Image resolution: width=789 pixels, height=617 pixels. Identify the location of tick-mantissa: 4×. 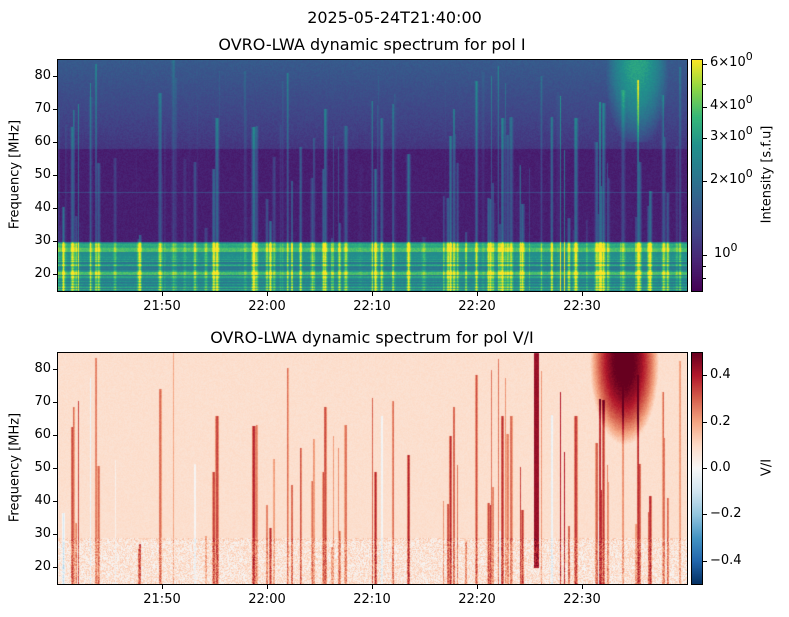
(720, 106).